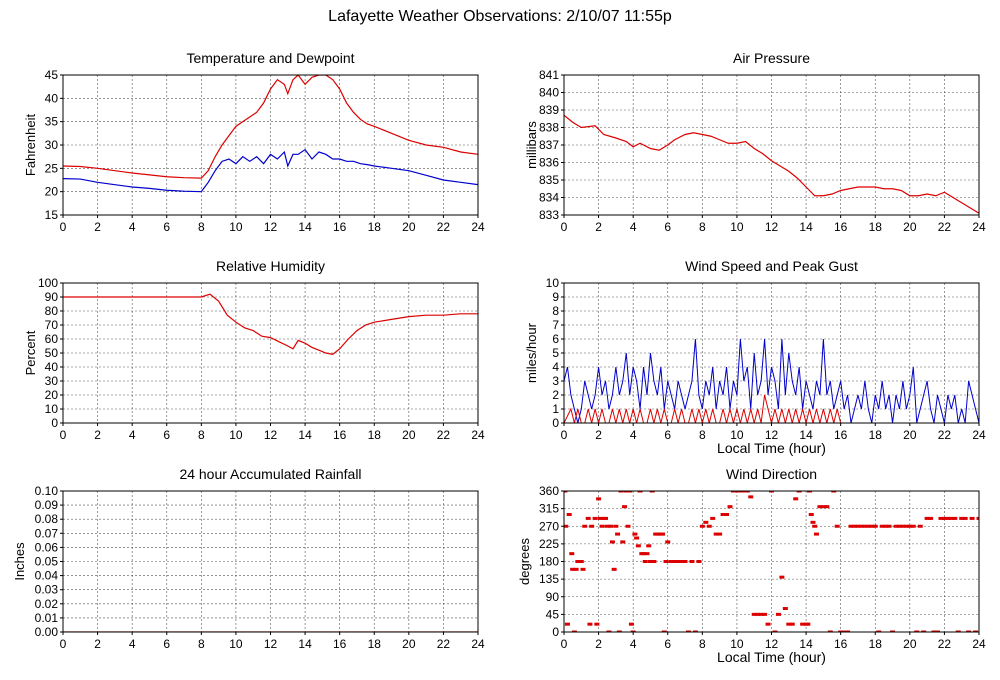  What do you see at coordinates (52, 325) in the screenshot?
I see `y-tick-label: 70` at bounding box center [52, 325].